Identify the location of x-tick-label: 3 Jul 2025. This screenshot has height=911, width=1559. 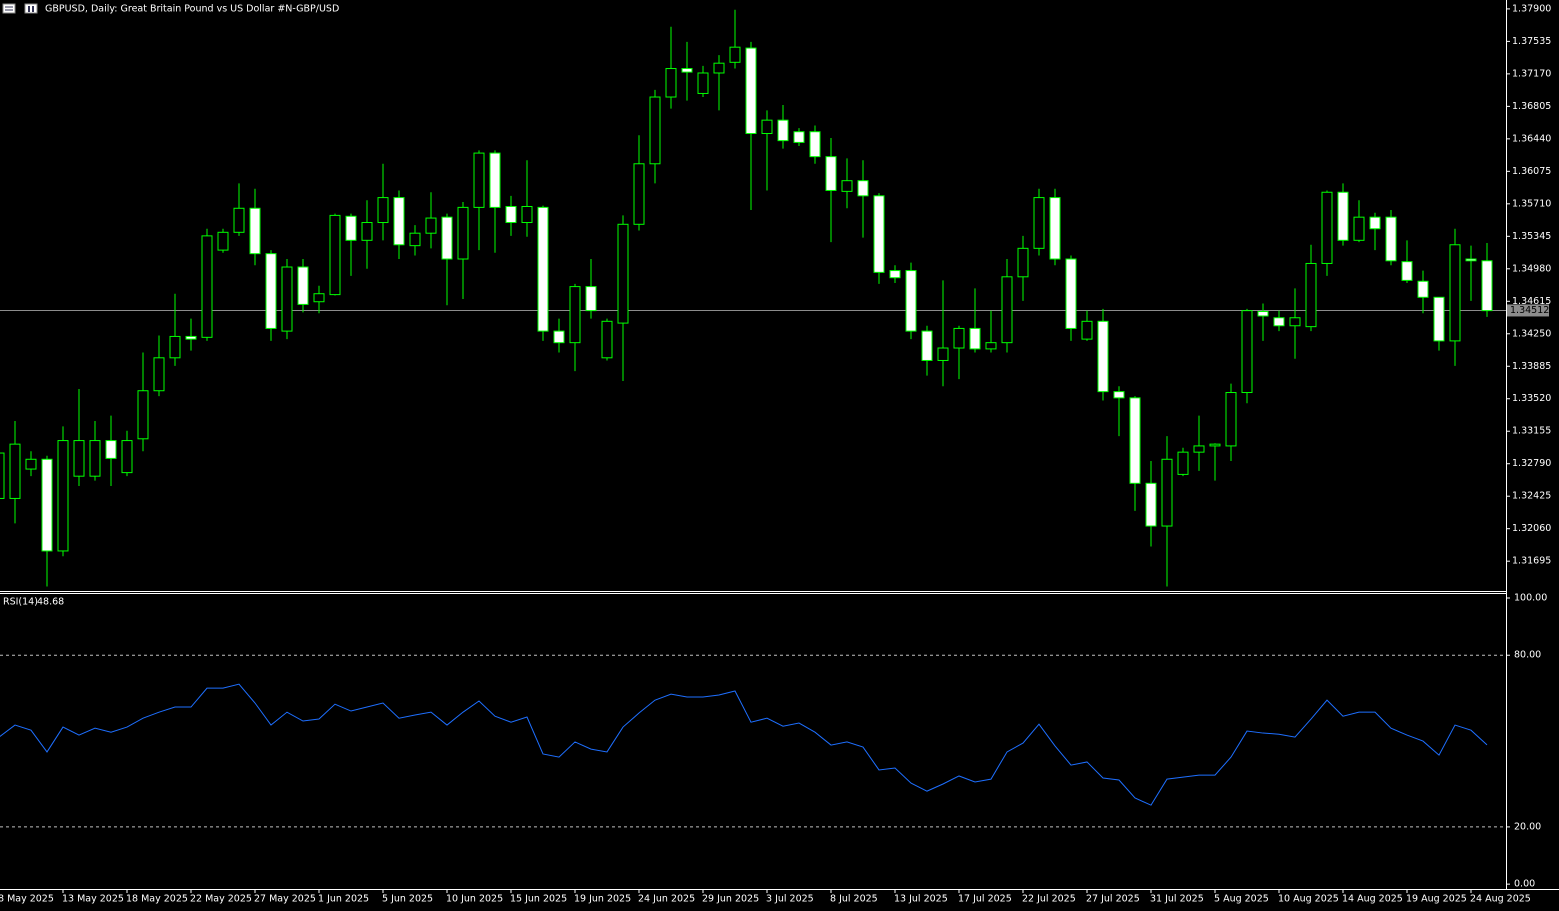
(790, 899).